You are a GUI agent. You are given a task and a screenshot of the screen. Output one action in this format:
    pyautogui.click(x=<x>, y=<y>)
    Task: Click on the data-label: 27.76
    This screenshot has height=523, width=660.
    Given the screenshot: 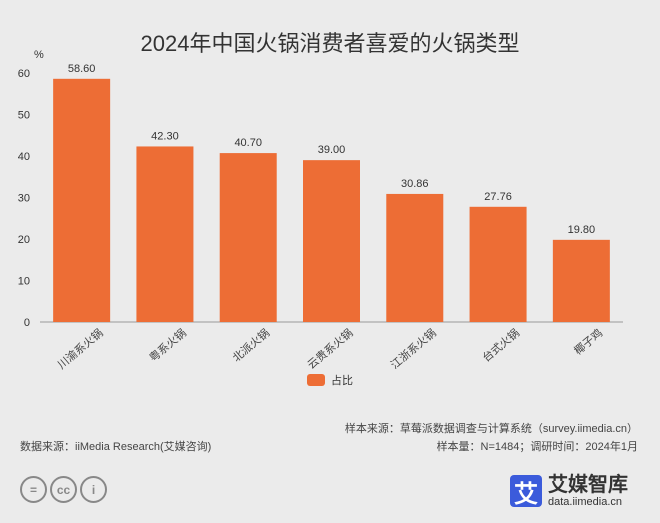 What is the action you would take?
    pyautogui.click(x=498, y=197)
    